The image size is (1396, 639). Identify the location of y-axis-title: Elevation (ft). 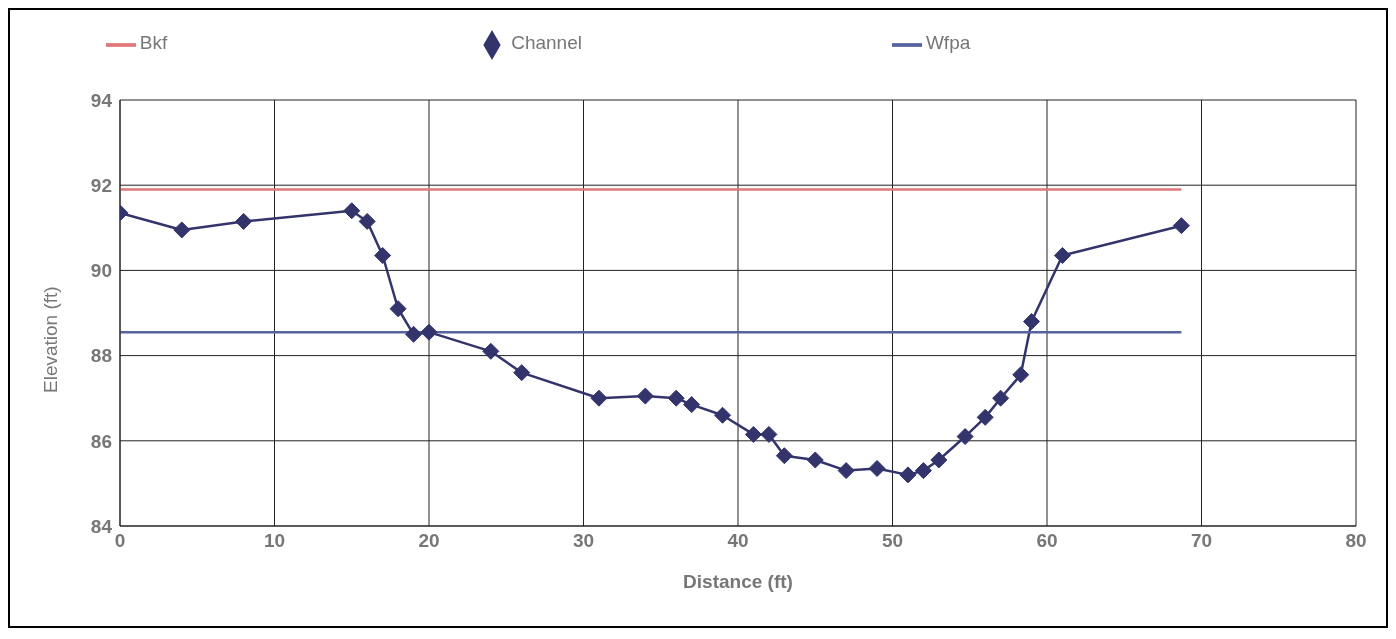
(50, 339).